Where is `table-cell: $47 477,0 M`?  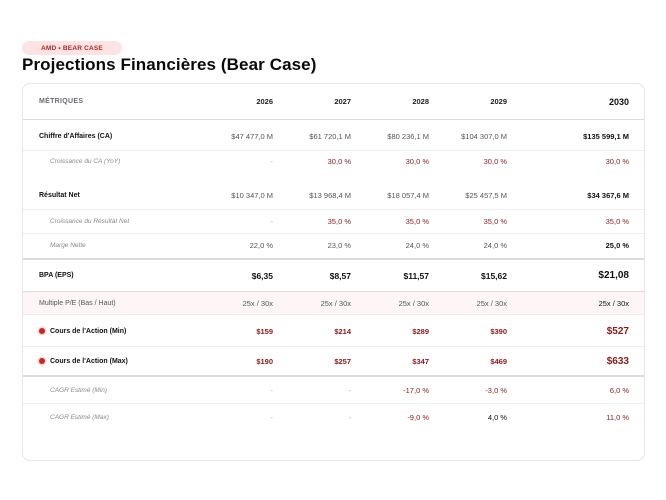 table-cell: $47 477,0 M is located at coordinates (252, 136).